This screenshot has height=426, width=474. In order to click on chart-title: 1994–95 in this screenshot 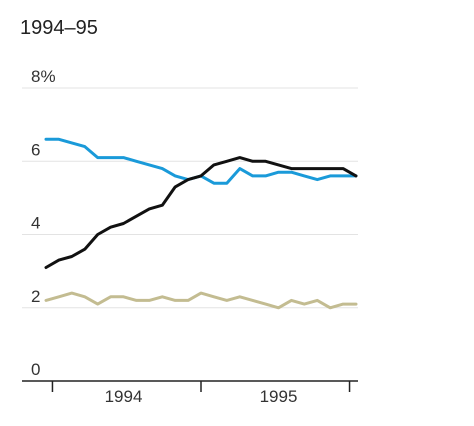, I will do `click(59, 28)`.